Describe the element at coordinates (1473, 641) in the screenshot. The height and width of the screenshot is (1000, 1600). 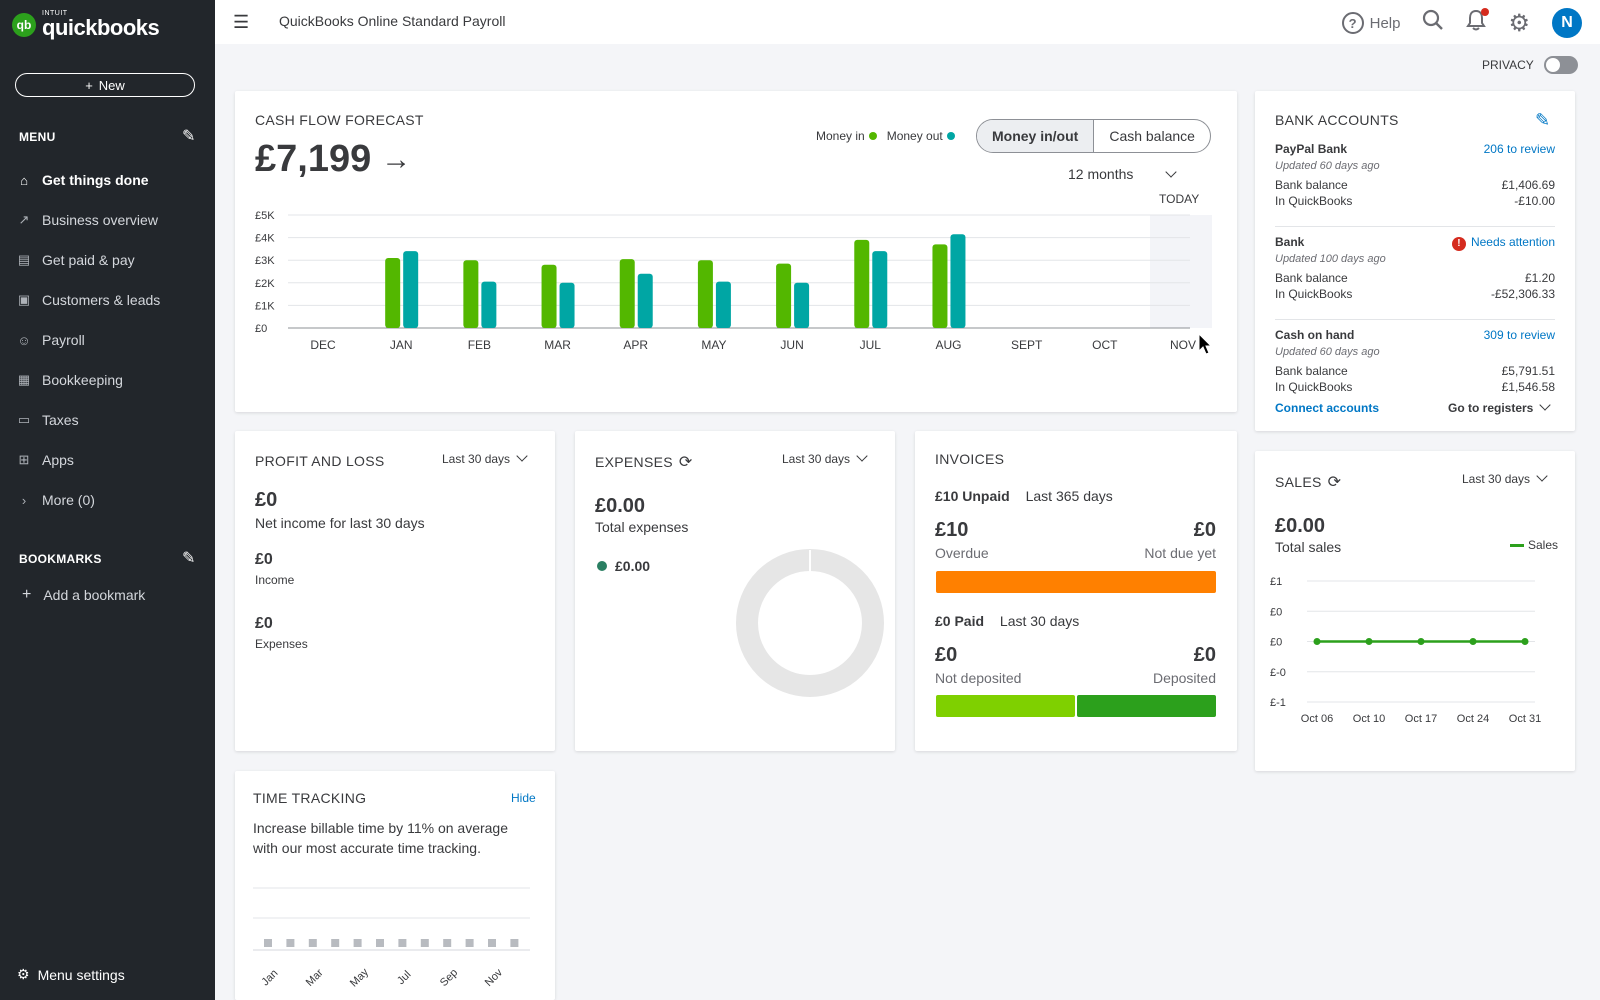
I see `sales-point` at that location.